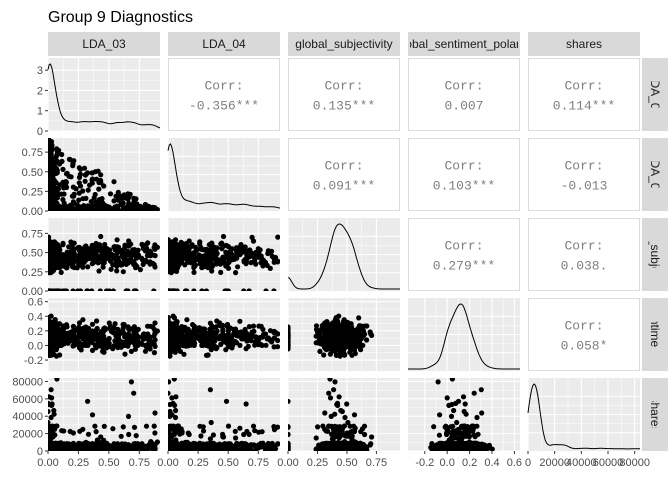  I want to click on panel-r3-c2, so click(343, 334).